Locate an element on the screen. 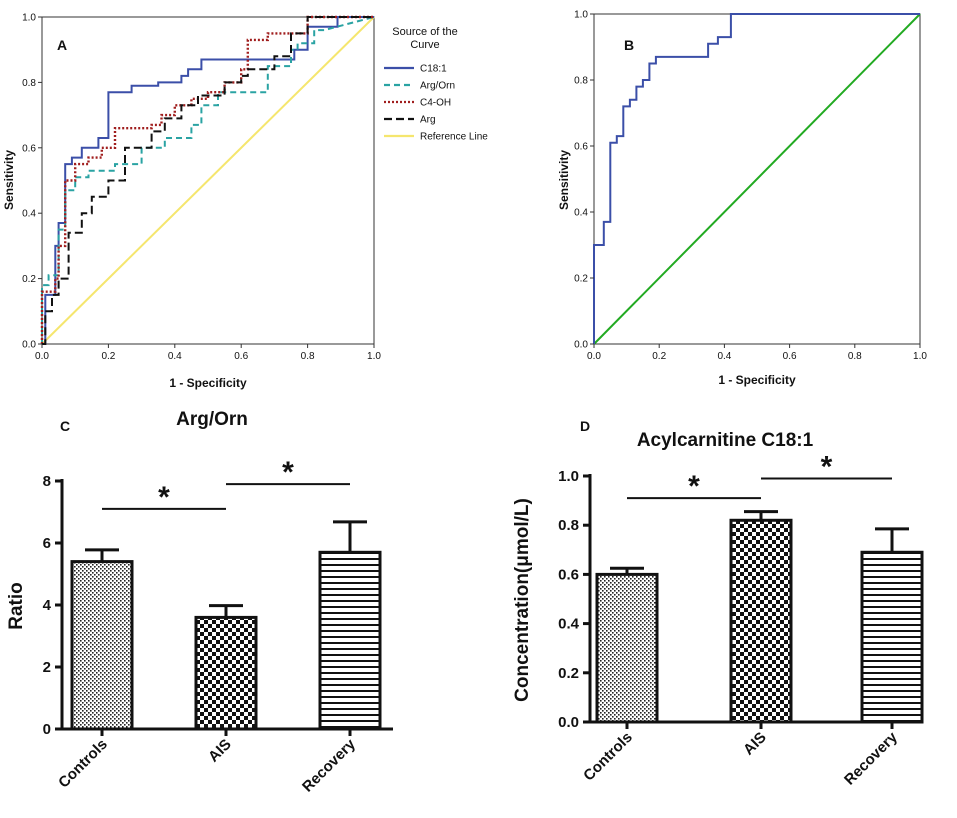 Image resolution: width=957 pixels, height=818 pixels. panel-d-ylabel: Concentration(μmol/L) is located at coordinates (522, 600).